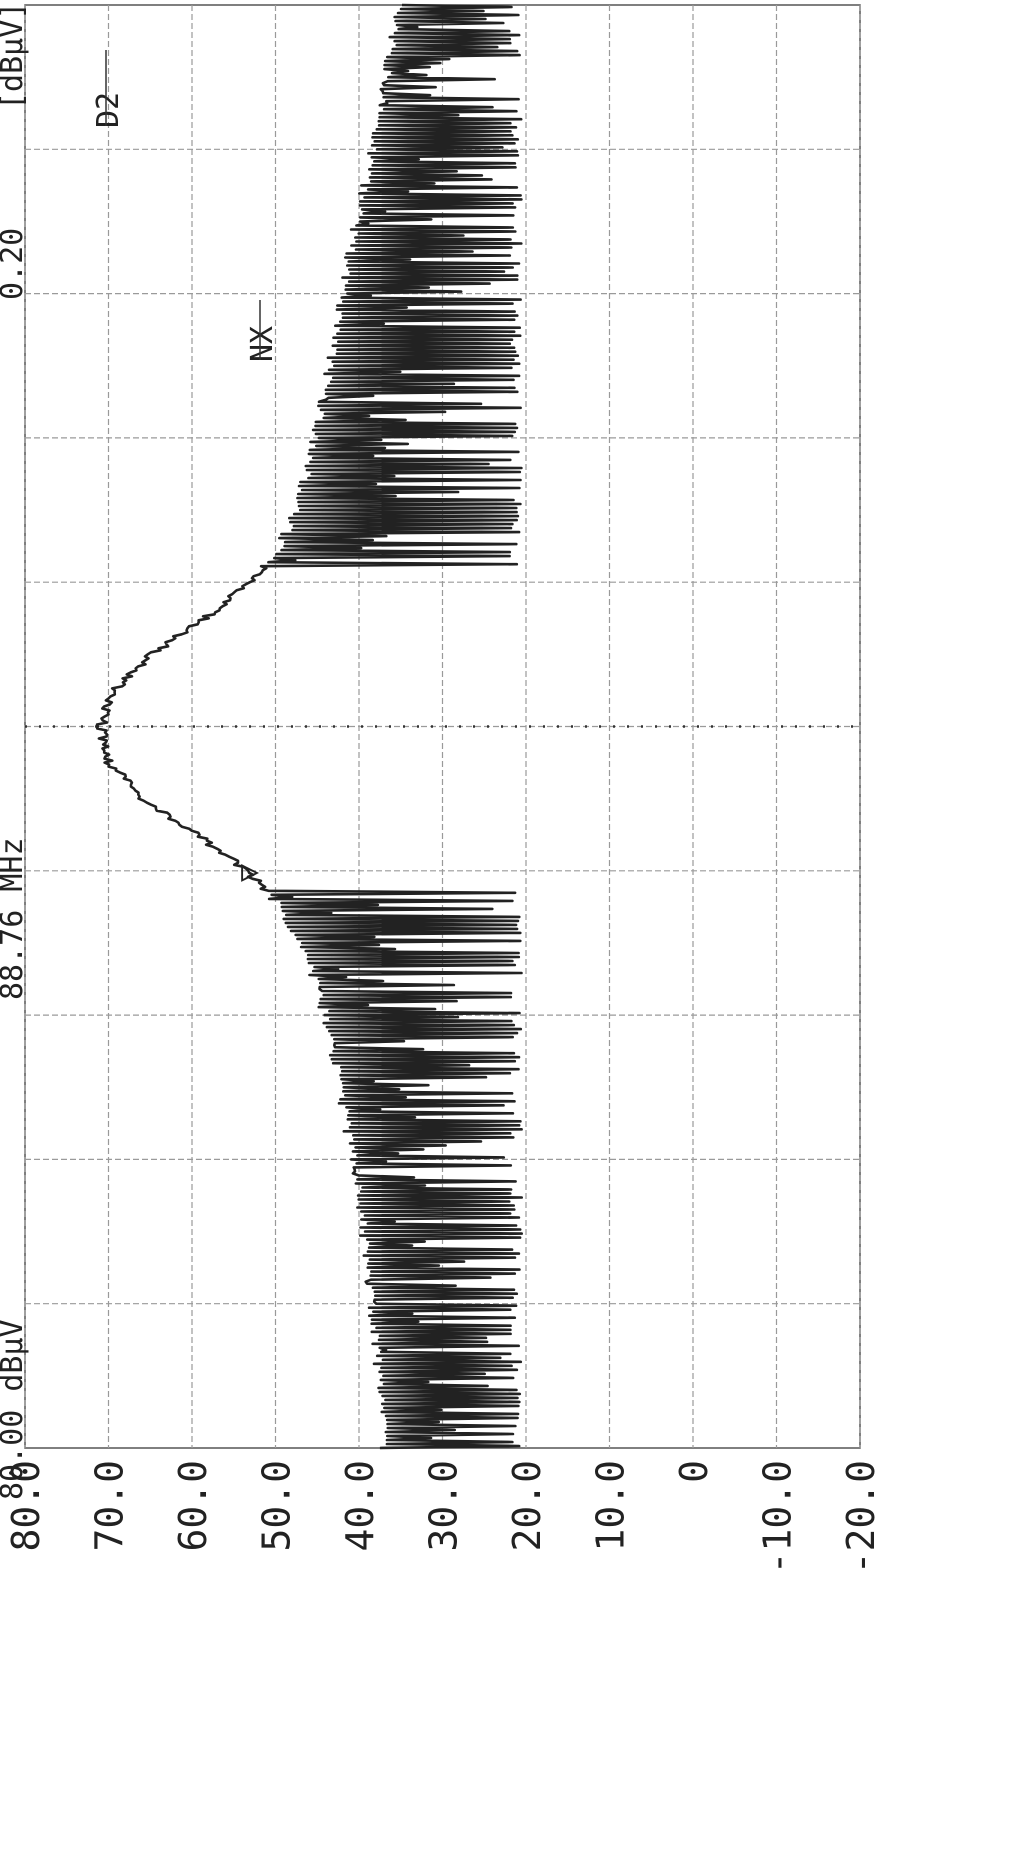 This screenshot has height=1870, width=1029. Describe the element at coordinates (15, 918) in the screenshot. I see `center-freq-label: 88.76 MHz` at that location.